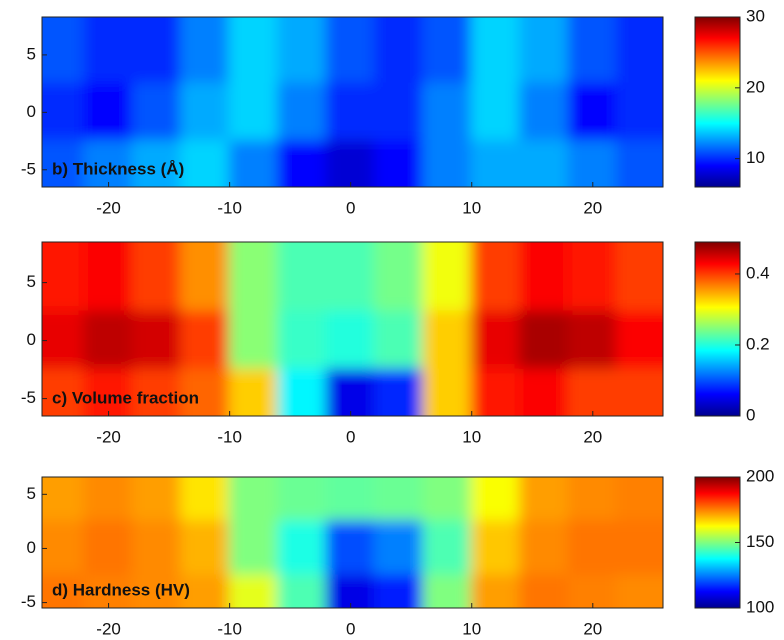  I want to click on colorbar-tick-label: 30, so click(755, 15).